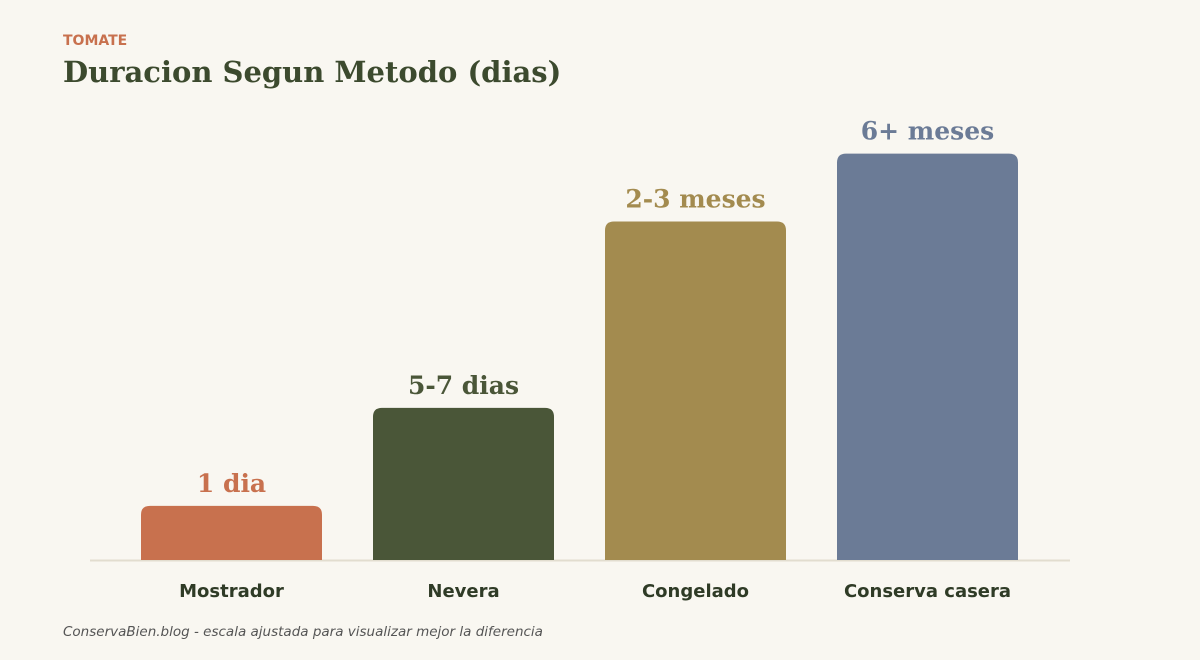 Image resolution: width=1200 pixels, height=660 pixels. I want to click on chart-subtitle: TOMATE, so click(95, 41).